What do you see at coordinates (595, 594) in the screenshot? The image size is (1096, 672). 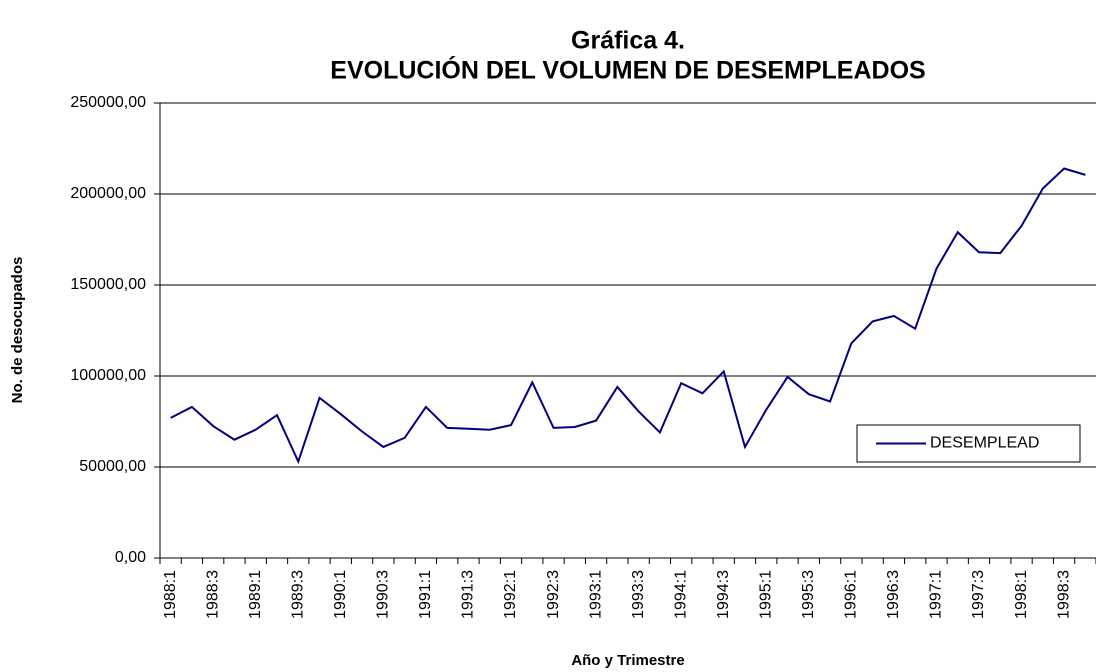 I see `x-tick-label: 1993:1` at bounding box center [595, 594].